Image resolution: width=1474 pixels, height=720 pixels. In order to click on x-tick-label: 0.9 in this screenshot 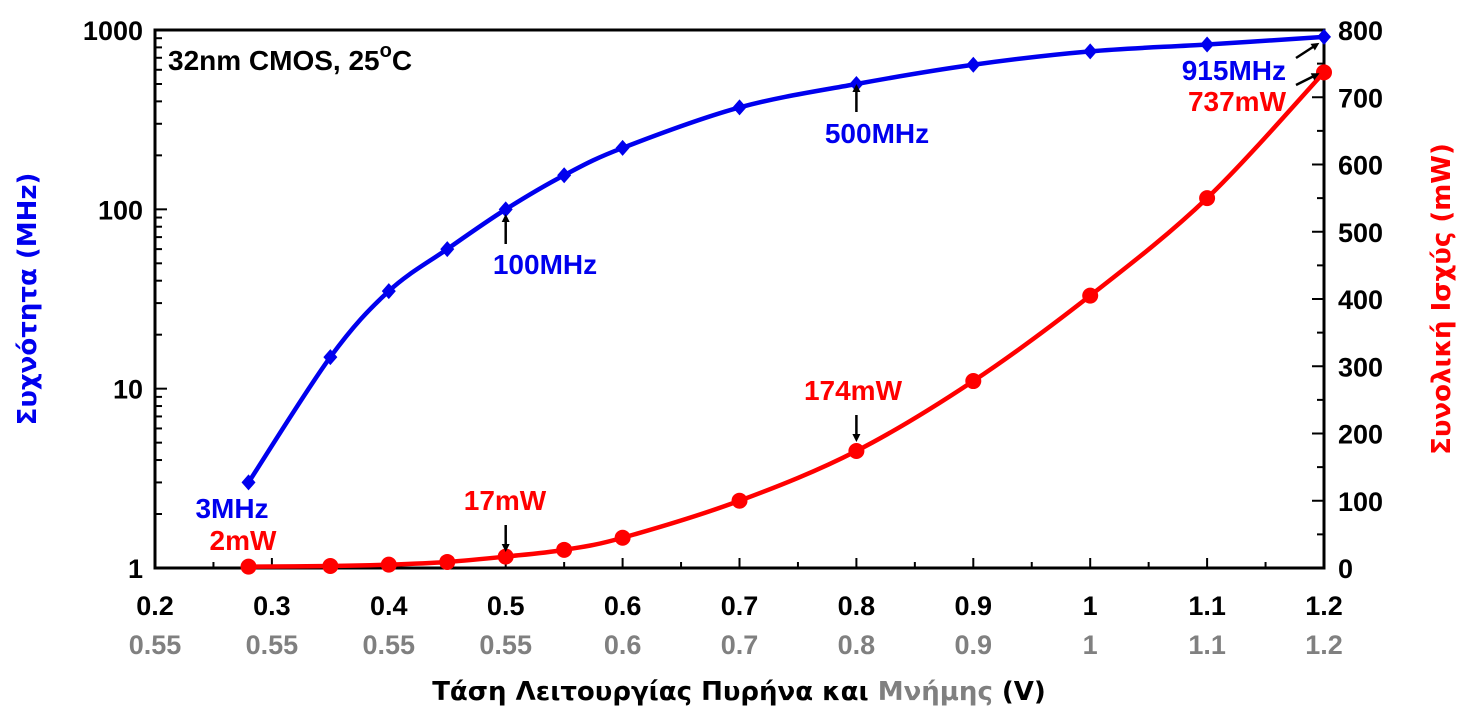, I will do `click(974, 606)`.